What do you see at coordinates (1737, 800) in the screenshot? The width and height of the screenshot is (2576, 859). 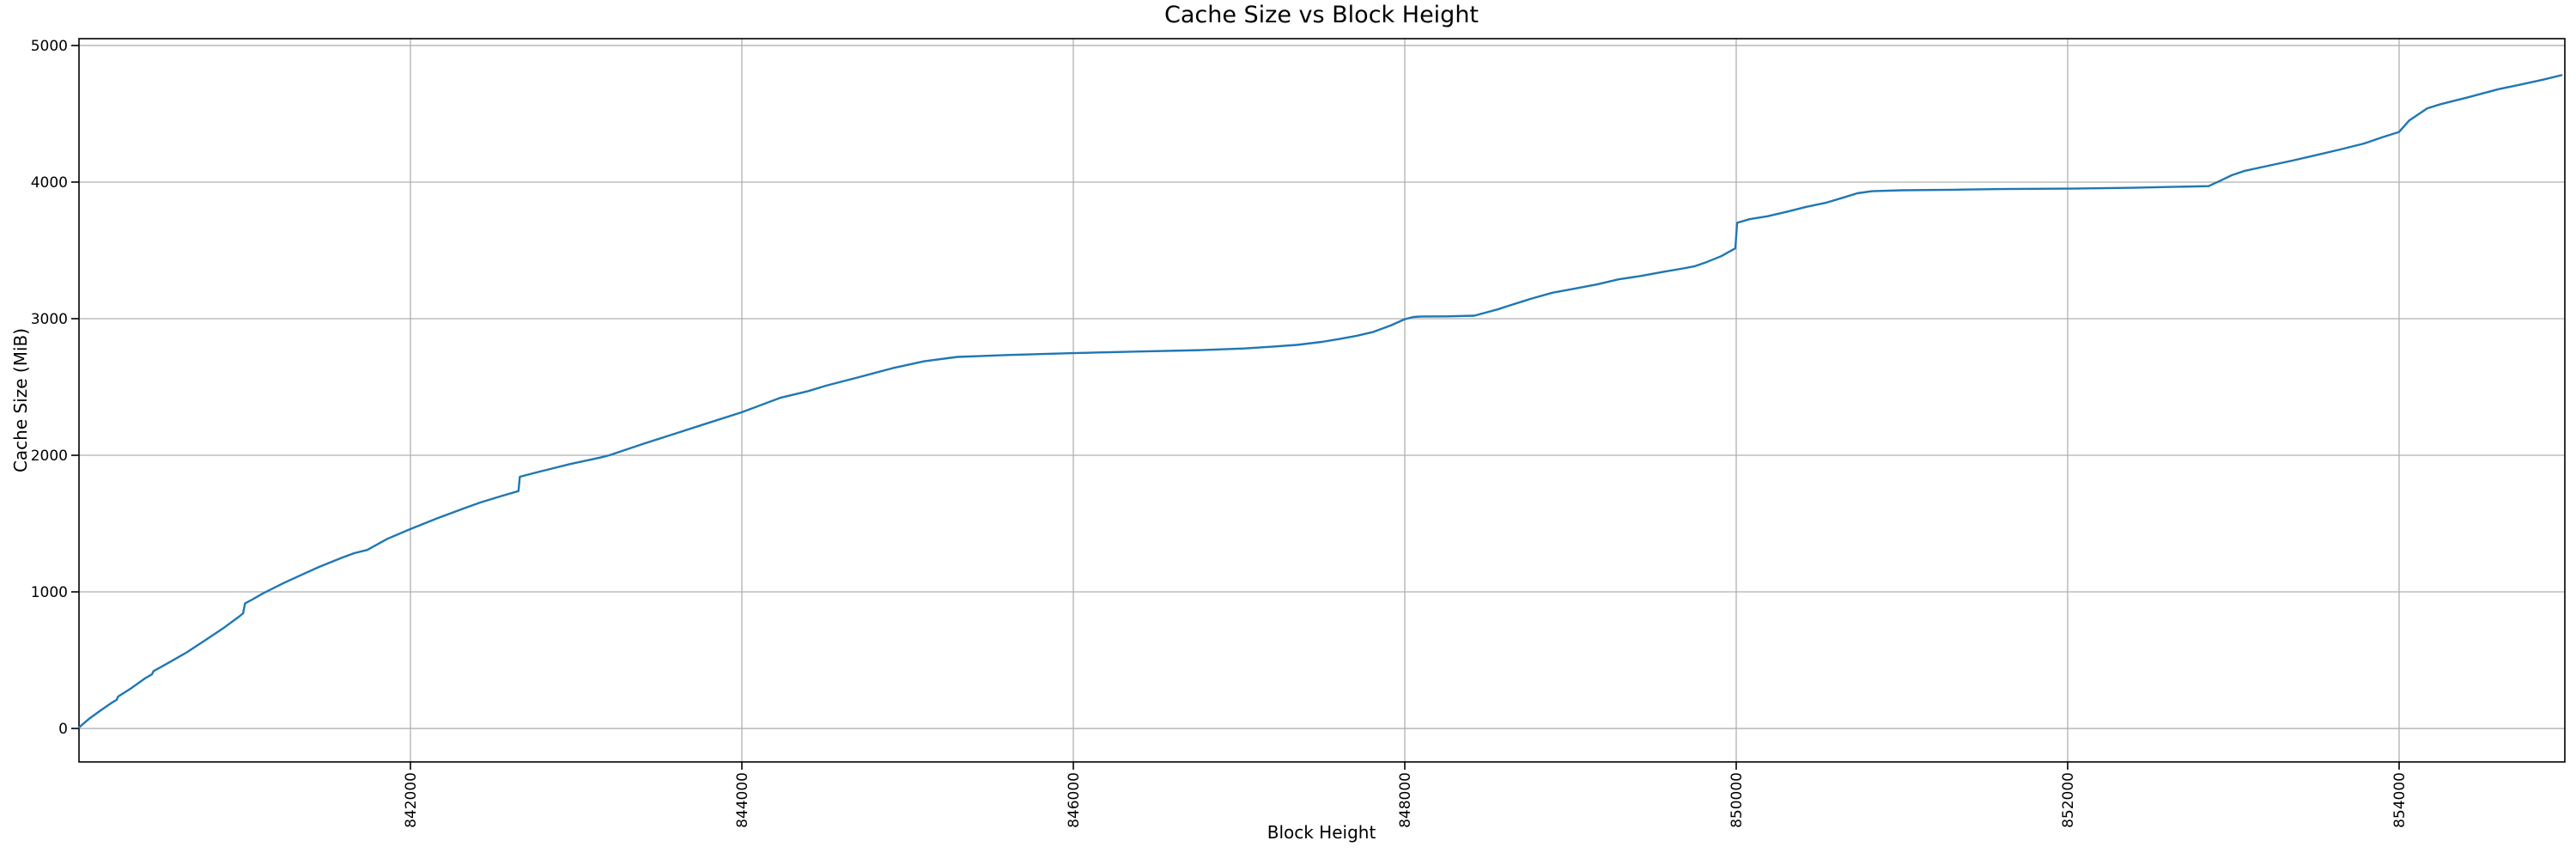 I see `x-tick-label: 850000` at bounding box center [1737, 800].